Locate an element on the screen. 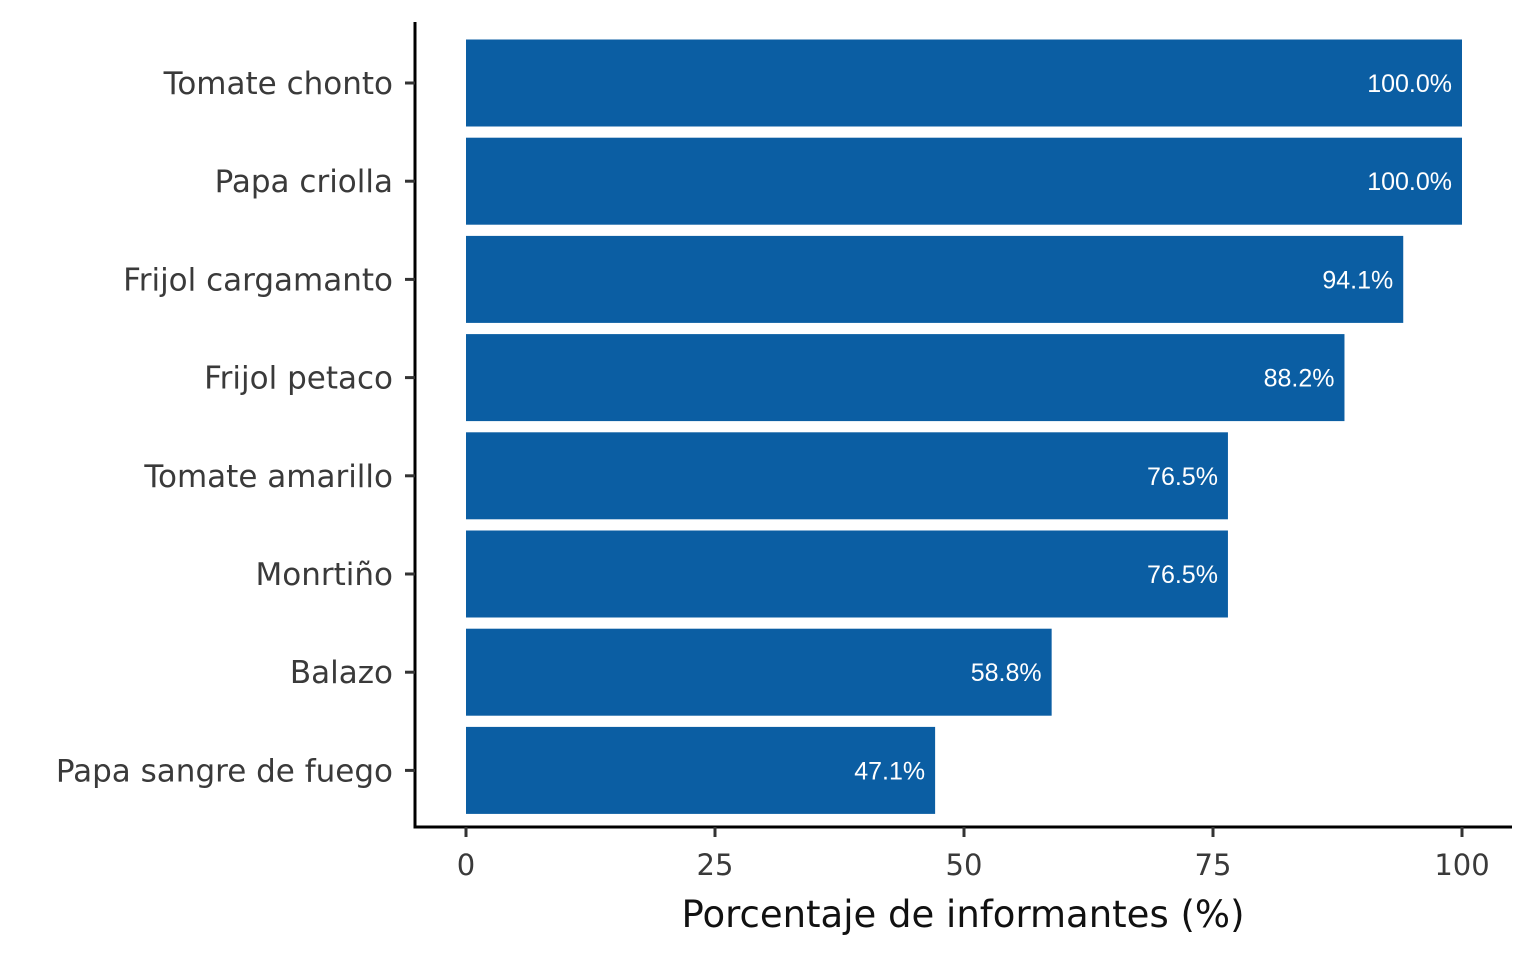  category-label: Frijol cargamanto is located at coordinates (258, 280).